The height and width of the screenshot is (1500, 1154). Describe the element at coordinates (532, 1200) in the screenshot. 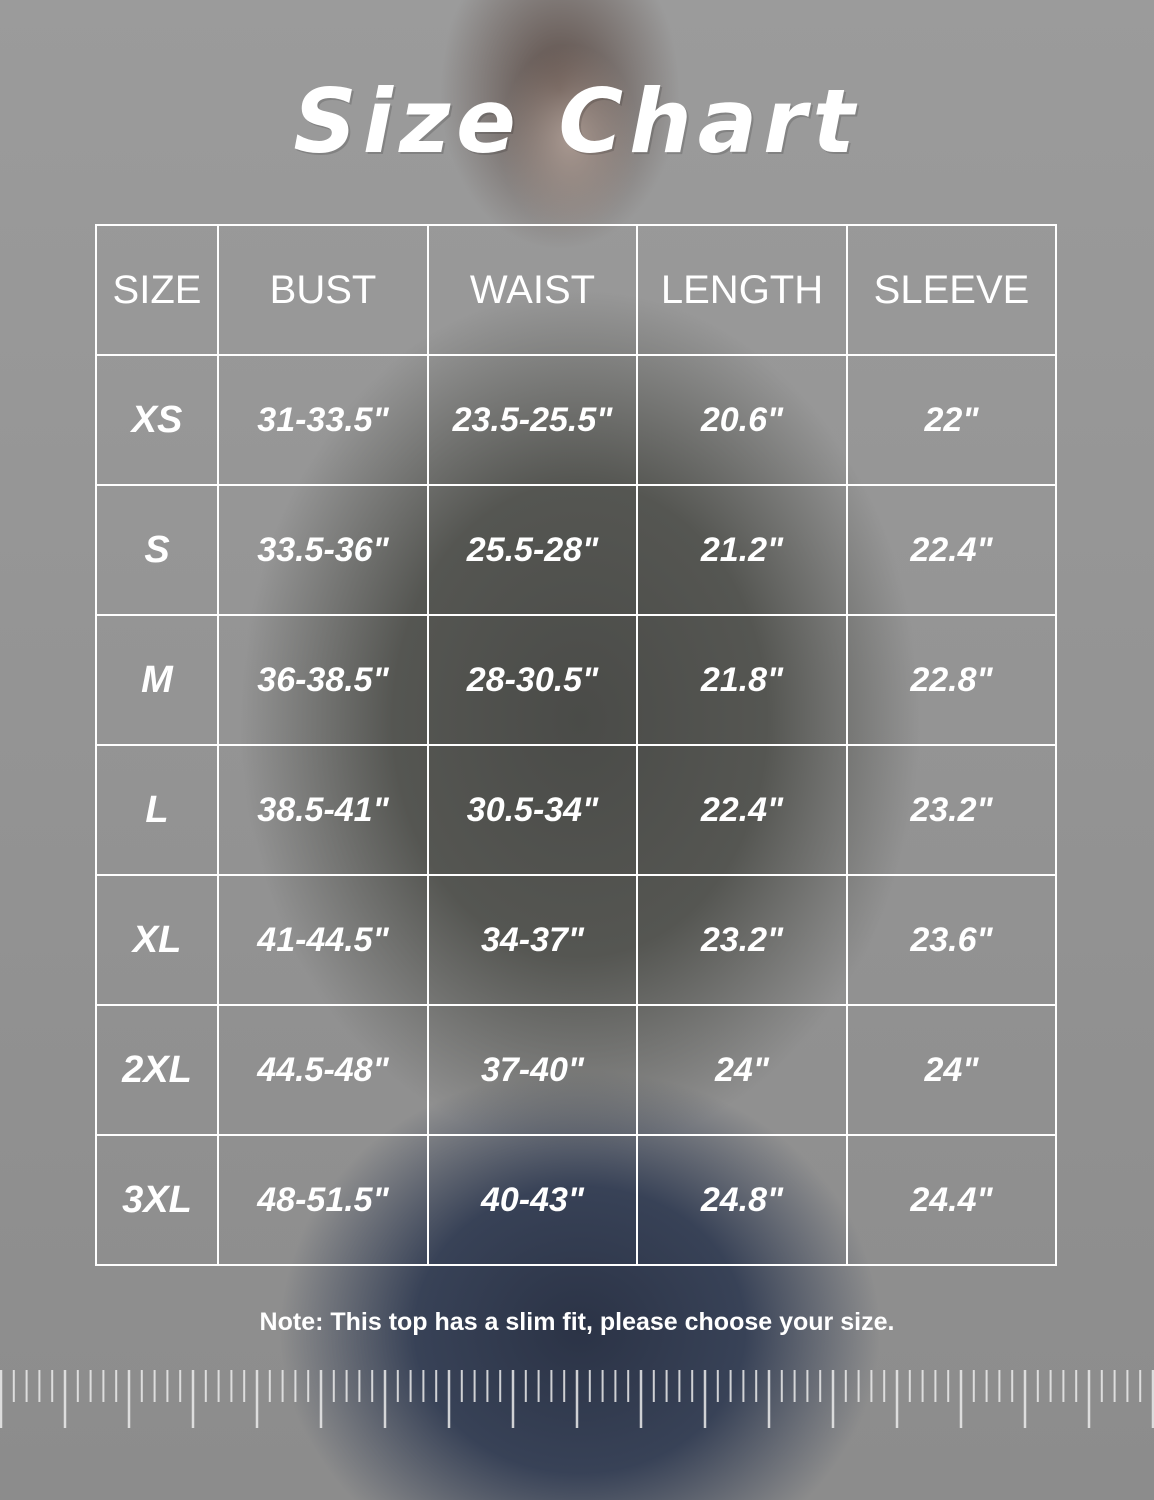

I see `cell-waist: 40-43"` at that location.